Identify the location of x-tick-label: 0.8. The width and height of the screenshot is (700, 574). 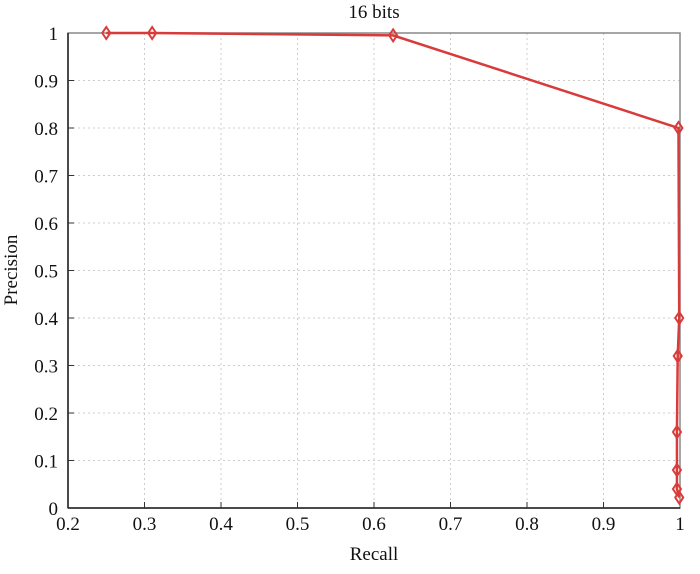
(527, 524).